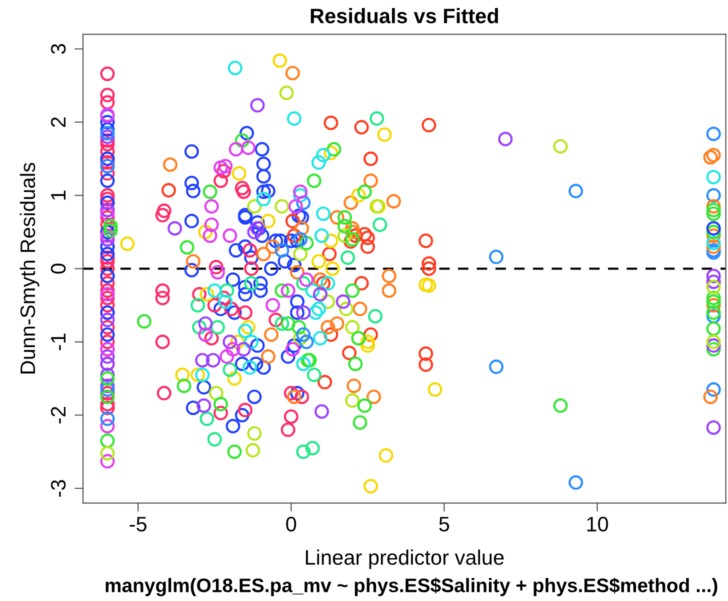  Describe the element at coordinates (412, 587) in the screenshot. I see `text: manyglm(O18.ES.pa_mv ~ phys.ES$Salinity + phys.ES$method ...)` at that location.